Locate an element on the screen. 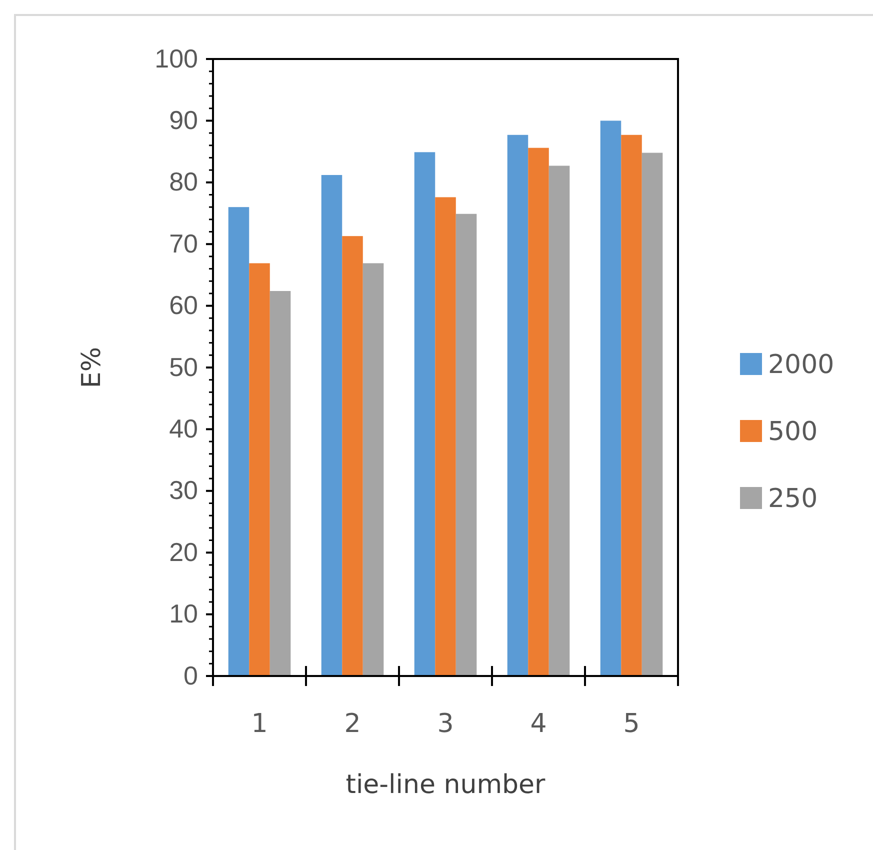 This screenshot has width=873, height=850. x-tick-label: 2 is located at coordinates (352, 724).